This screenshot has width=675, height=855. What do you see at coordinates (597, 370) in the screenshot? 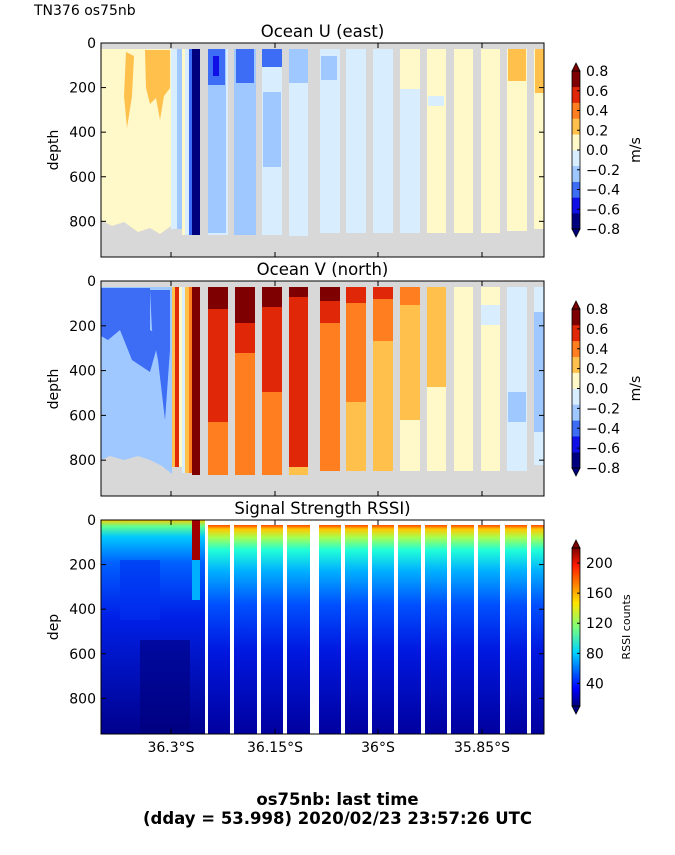
I see `colorbar-tick-label: 0.2` at bounding box center [597, 370].